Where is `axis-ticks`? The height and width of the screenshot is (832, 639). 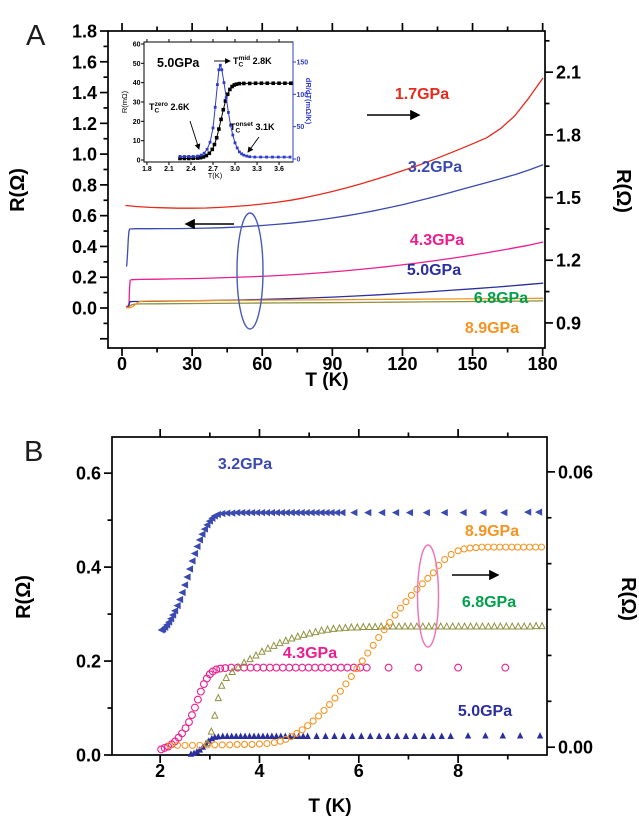
axis-ticks is located at coordinates (210, 102).